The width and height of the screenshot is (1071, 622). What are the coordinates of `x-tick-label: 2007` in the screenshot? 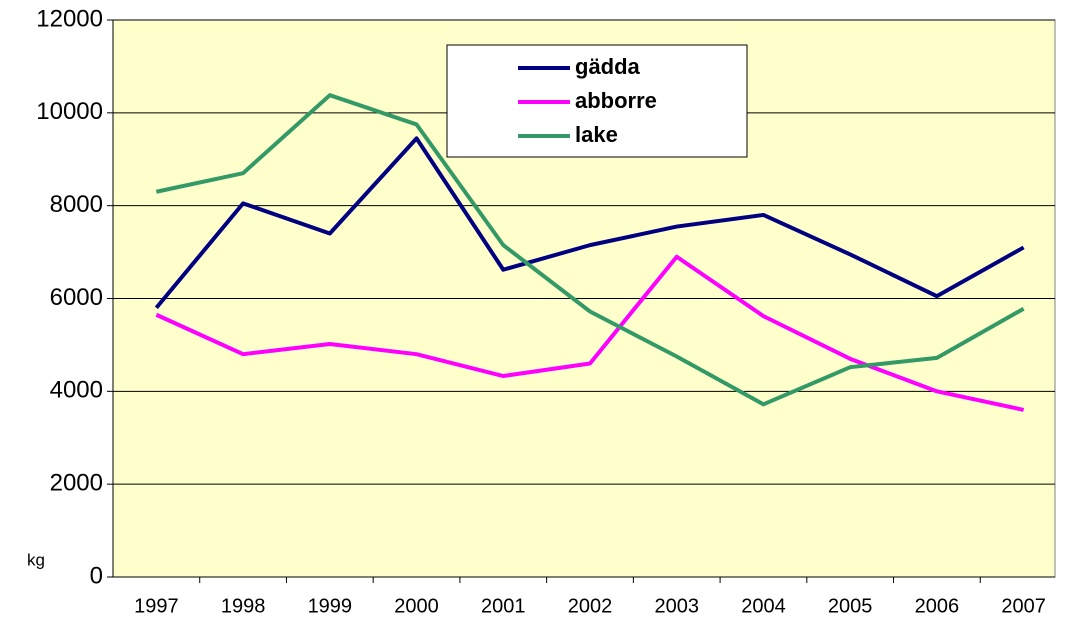 It's located at (1023, 606).